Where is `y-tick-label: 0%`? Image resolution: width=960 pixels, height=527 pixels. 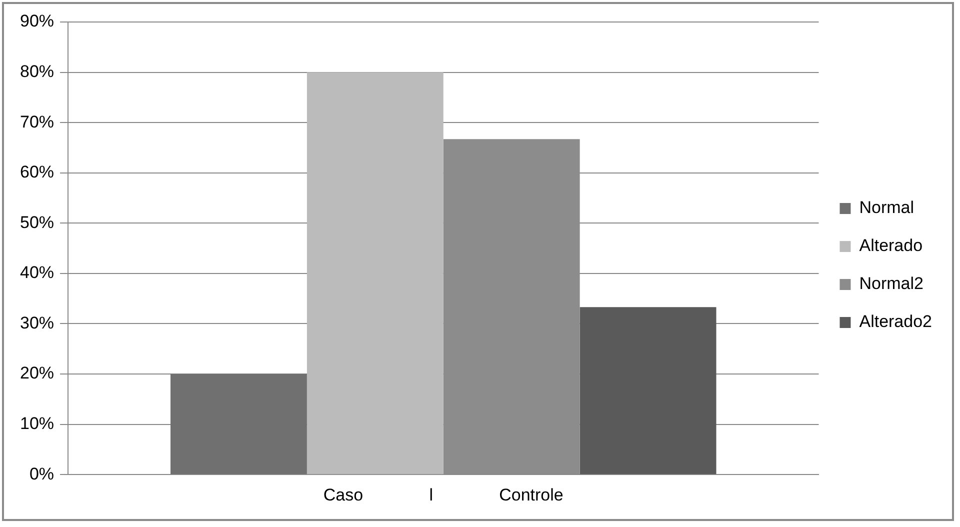
y-tick-label: 0% is located at coordinates (41, 474).